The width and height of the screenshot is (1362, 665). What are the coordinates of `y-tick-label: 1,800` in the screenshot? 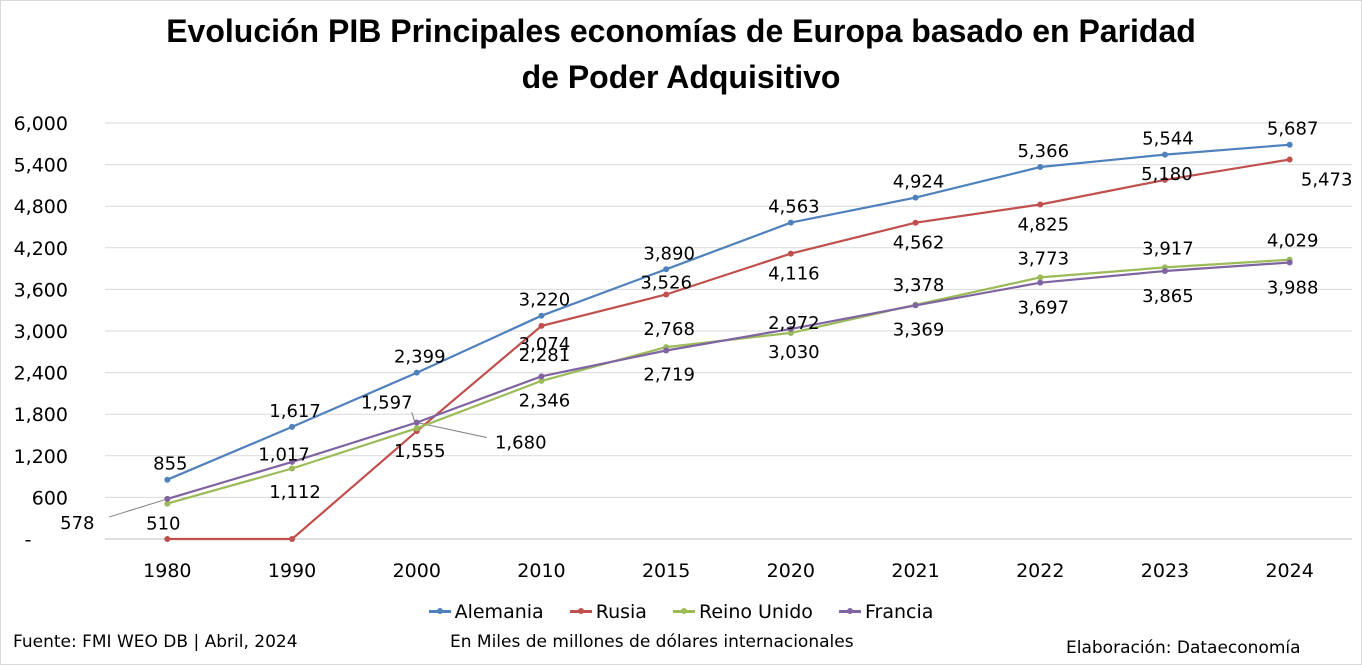 It's located at (41, 415).